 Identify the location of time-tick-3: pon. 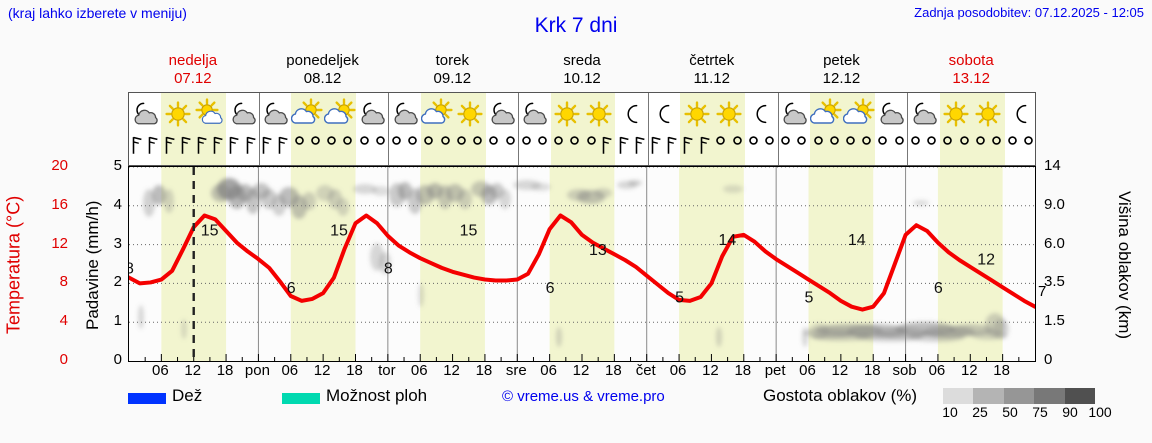
(257, 370).